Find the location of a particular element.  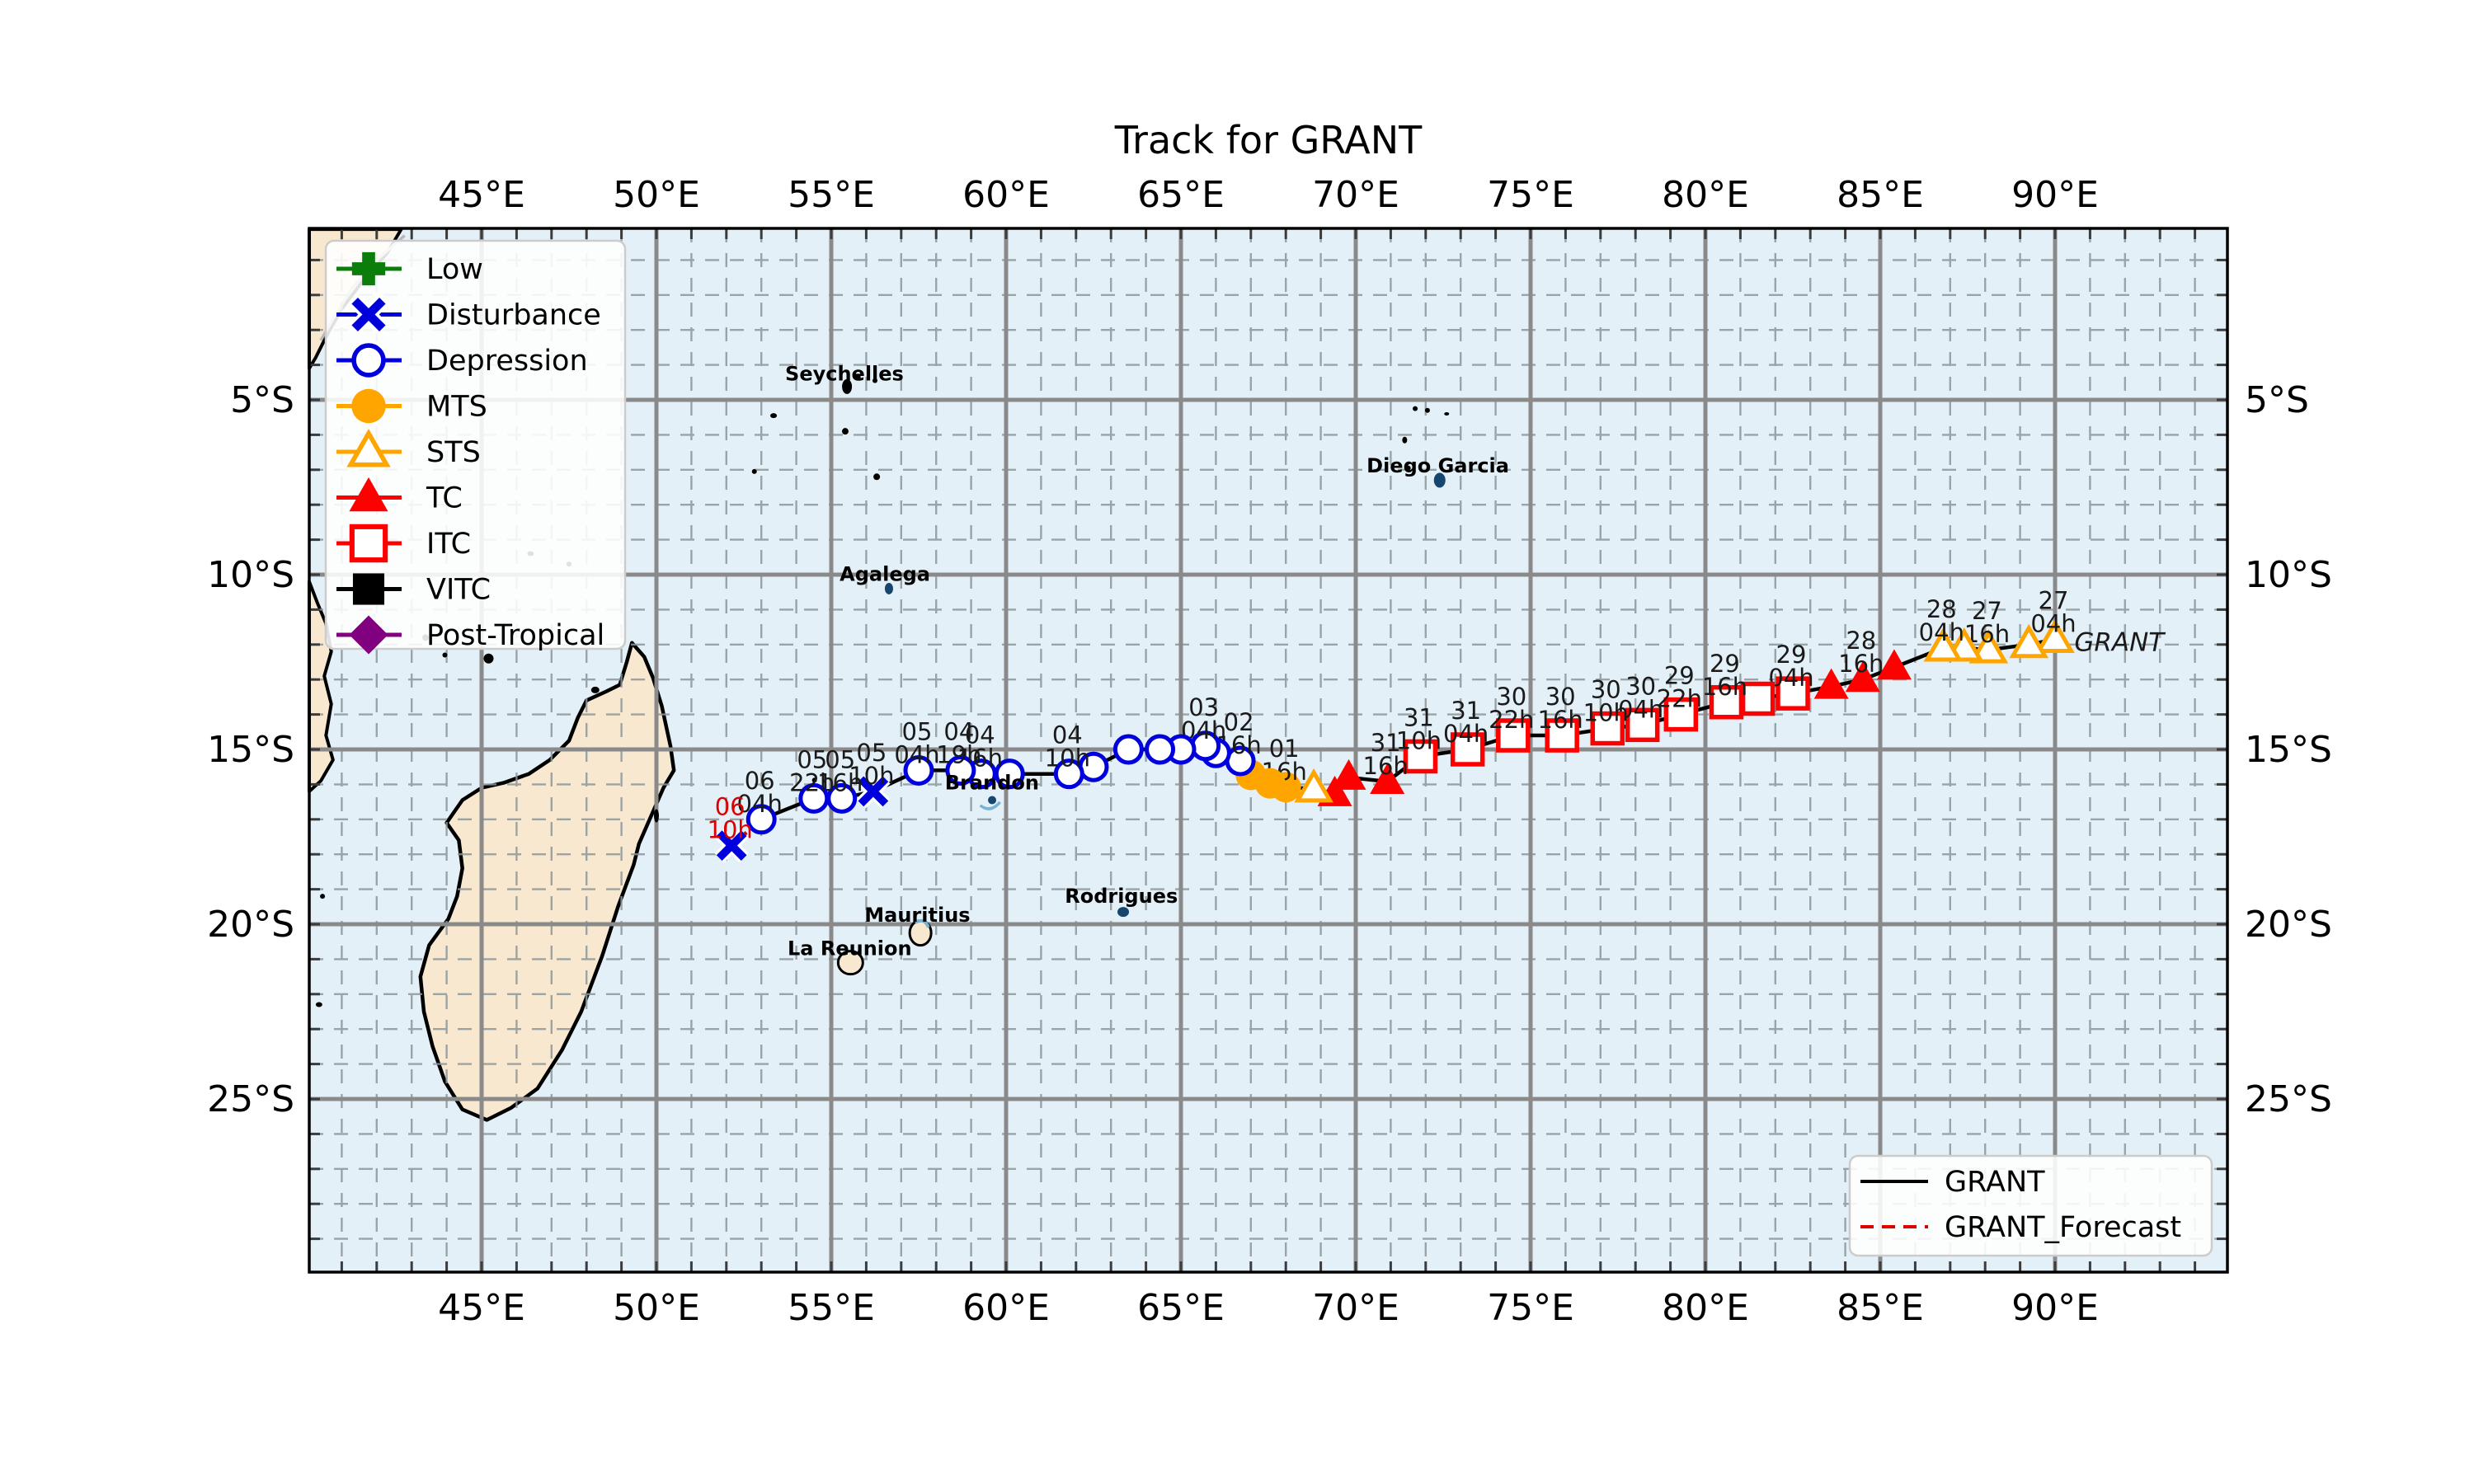

lon-label-bottom: 70°E is located at coordinates (1355, 1308).